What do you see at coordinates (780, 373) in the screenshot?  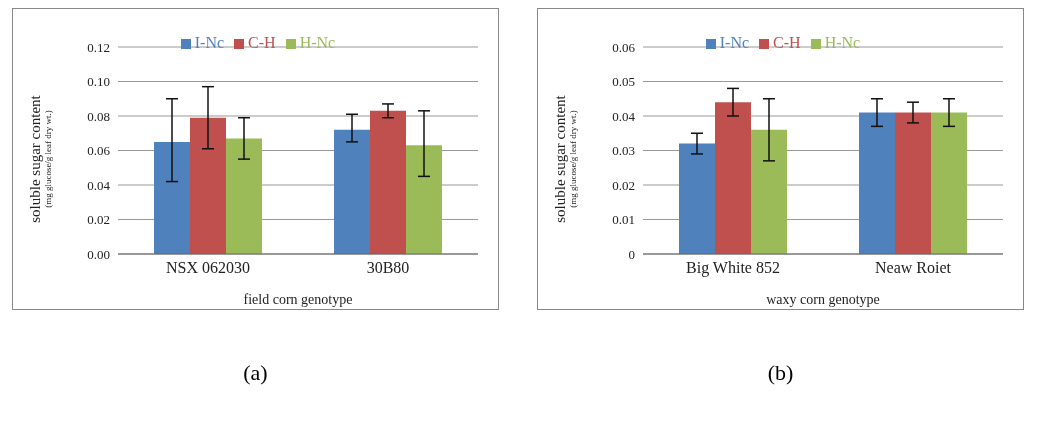 I see `text: (b)` at bounding box center [780, 373].